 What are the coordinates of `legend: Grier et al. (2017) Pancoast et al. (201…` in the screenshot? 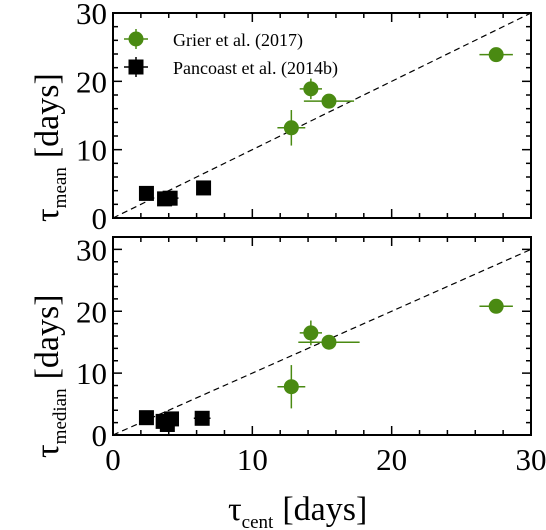 It's located at (231, 54).